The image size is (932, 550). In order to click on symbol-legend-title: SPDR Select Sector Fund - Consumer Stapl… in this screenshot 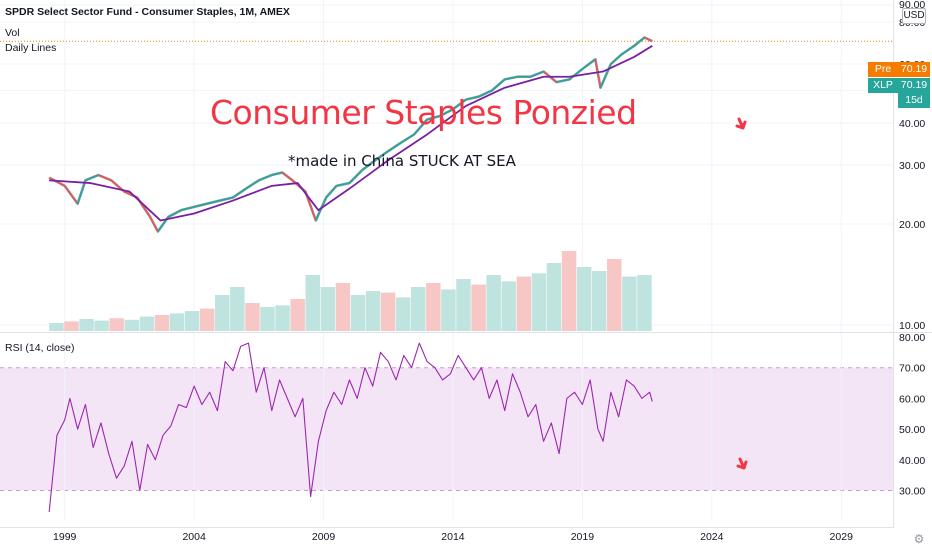, I will do `click(147, 12)`.